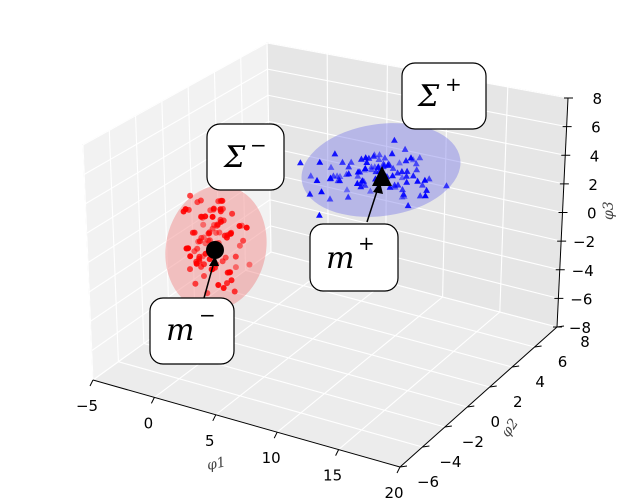  I want to click on x-axis-line, so click(246, 423).